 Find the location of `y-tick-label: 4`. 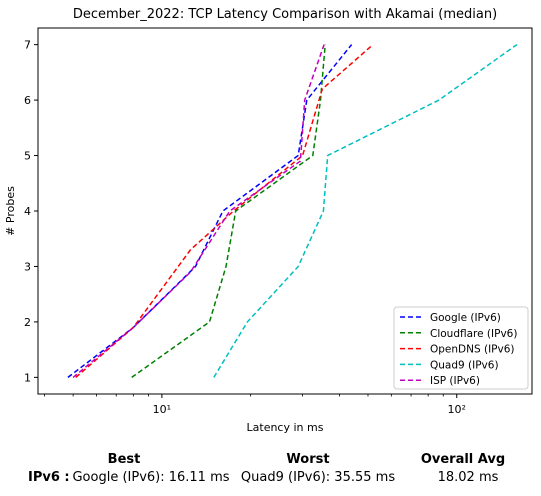

y-tick-label: 4 is located at coordinates (27, 211).